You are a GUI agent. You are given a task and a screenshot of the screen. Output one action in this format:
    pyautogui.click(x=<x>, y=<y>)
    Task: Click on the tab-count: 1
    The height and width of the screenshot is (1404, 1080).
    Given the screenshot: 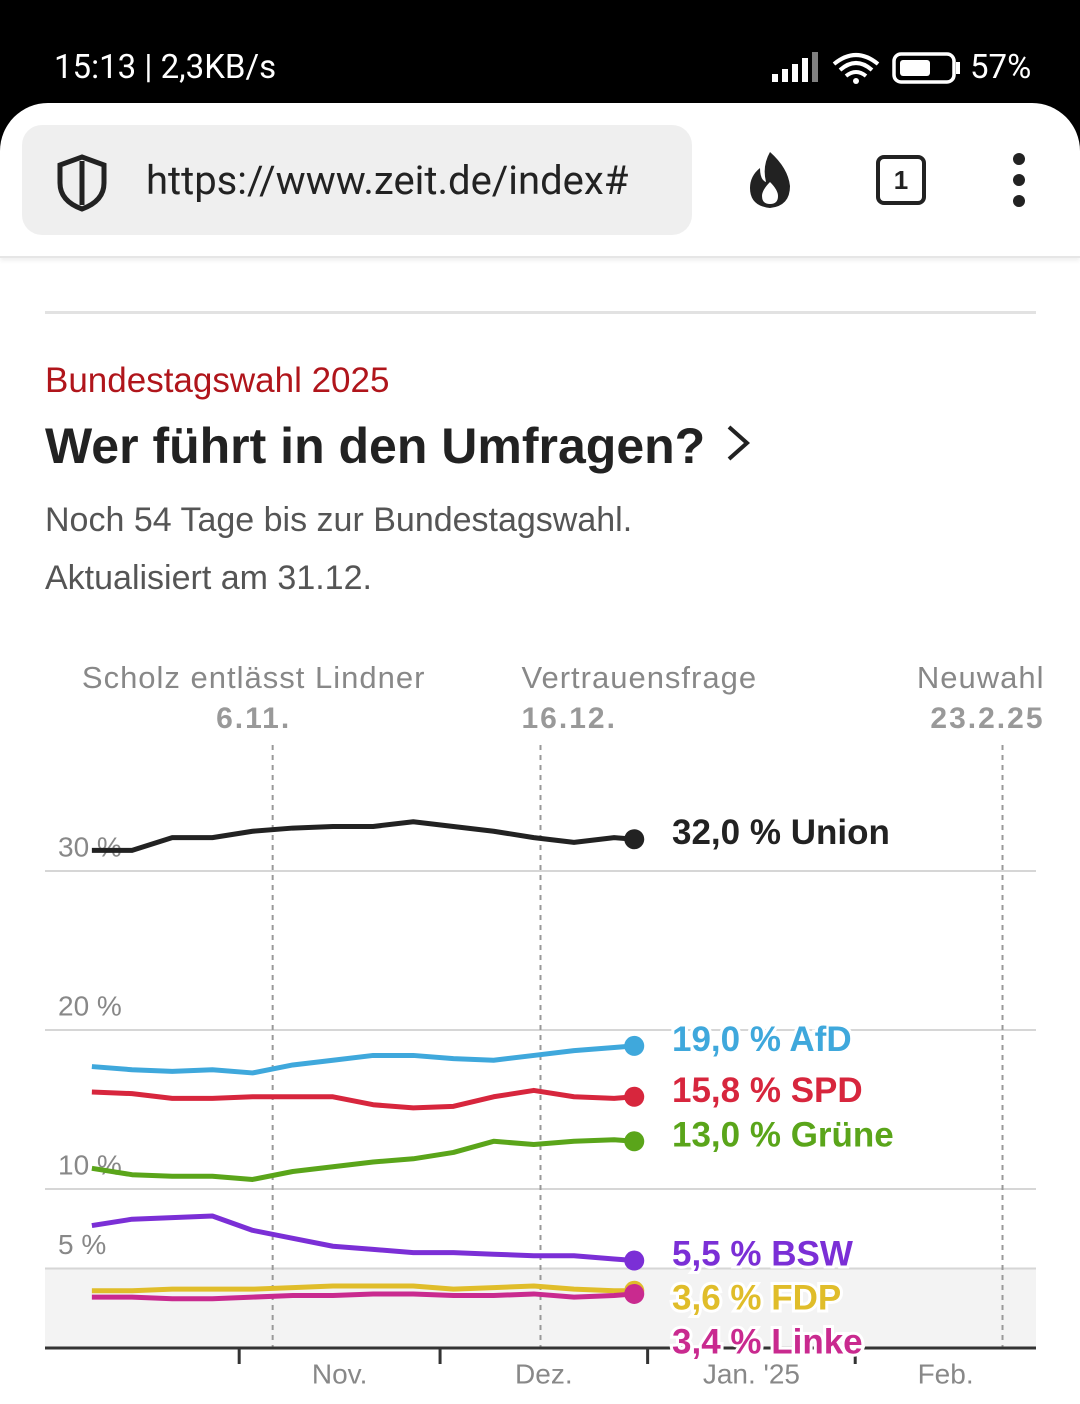 What is the action you would take?
    pyautogui.click(x=901, y=180)
    